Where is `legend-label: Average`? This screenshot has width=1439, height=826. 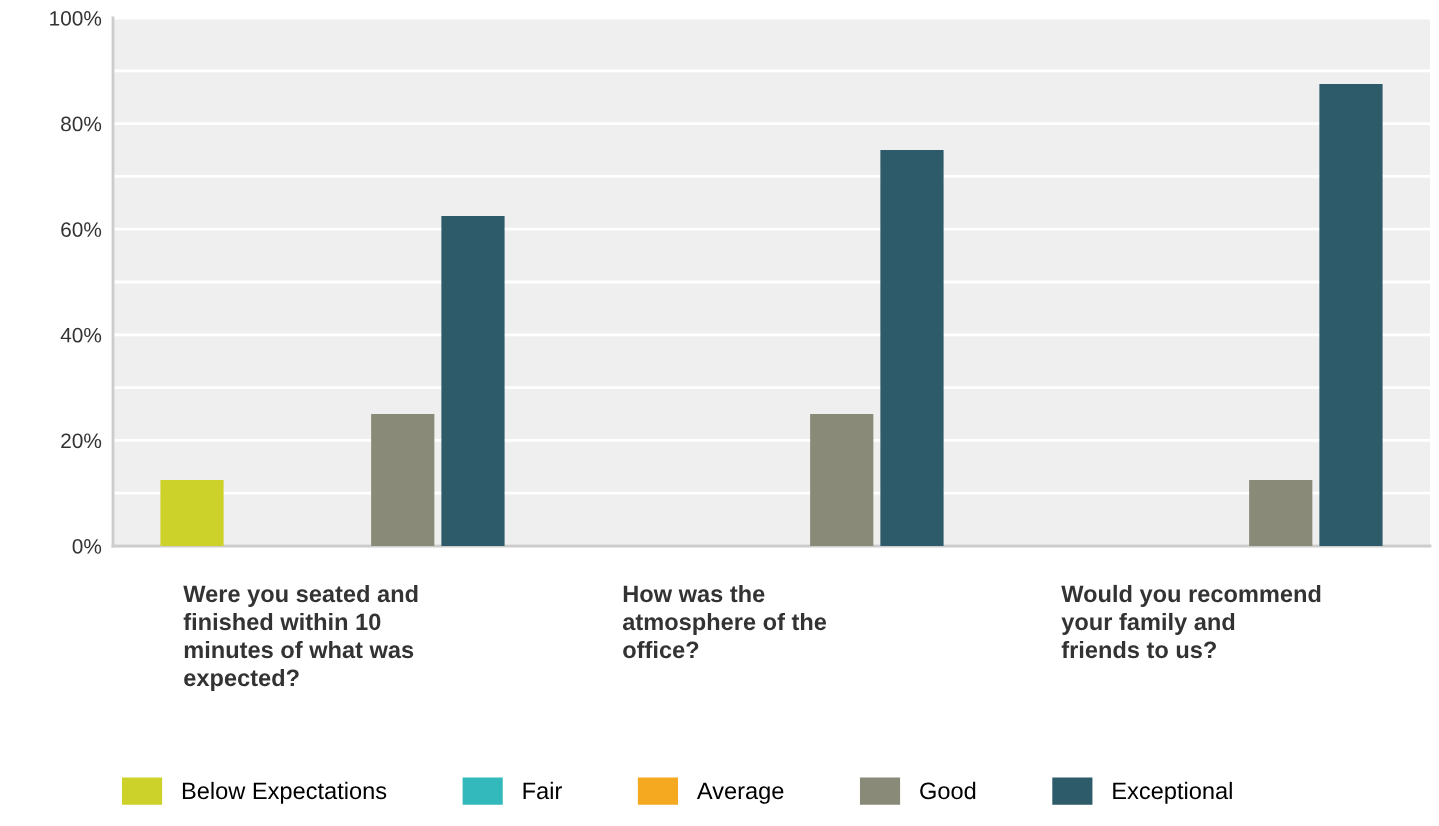
legend-label: Average is located at coordinates (740, 793).